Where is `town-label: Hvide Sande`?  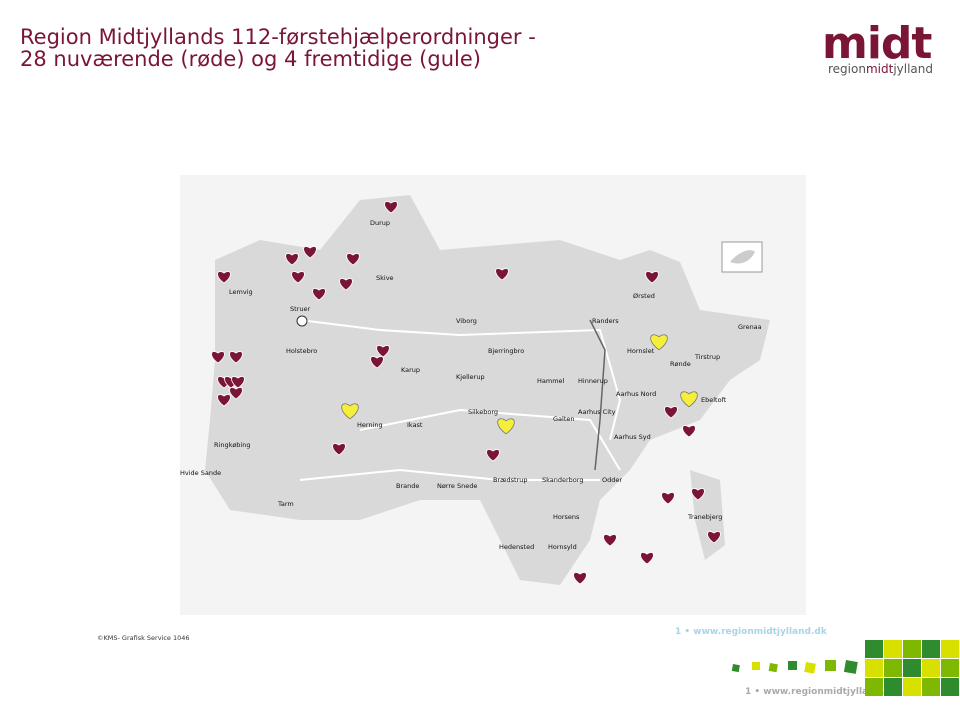
town-label: Hvide Sande is located at coordinates (200, 473).